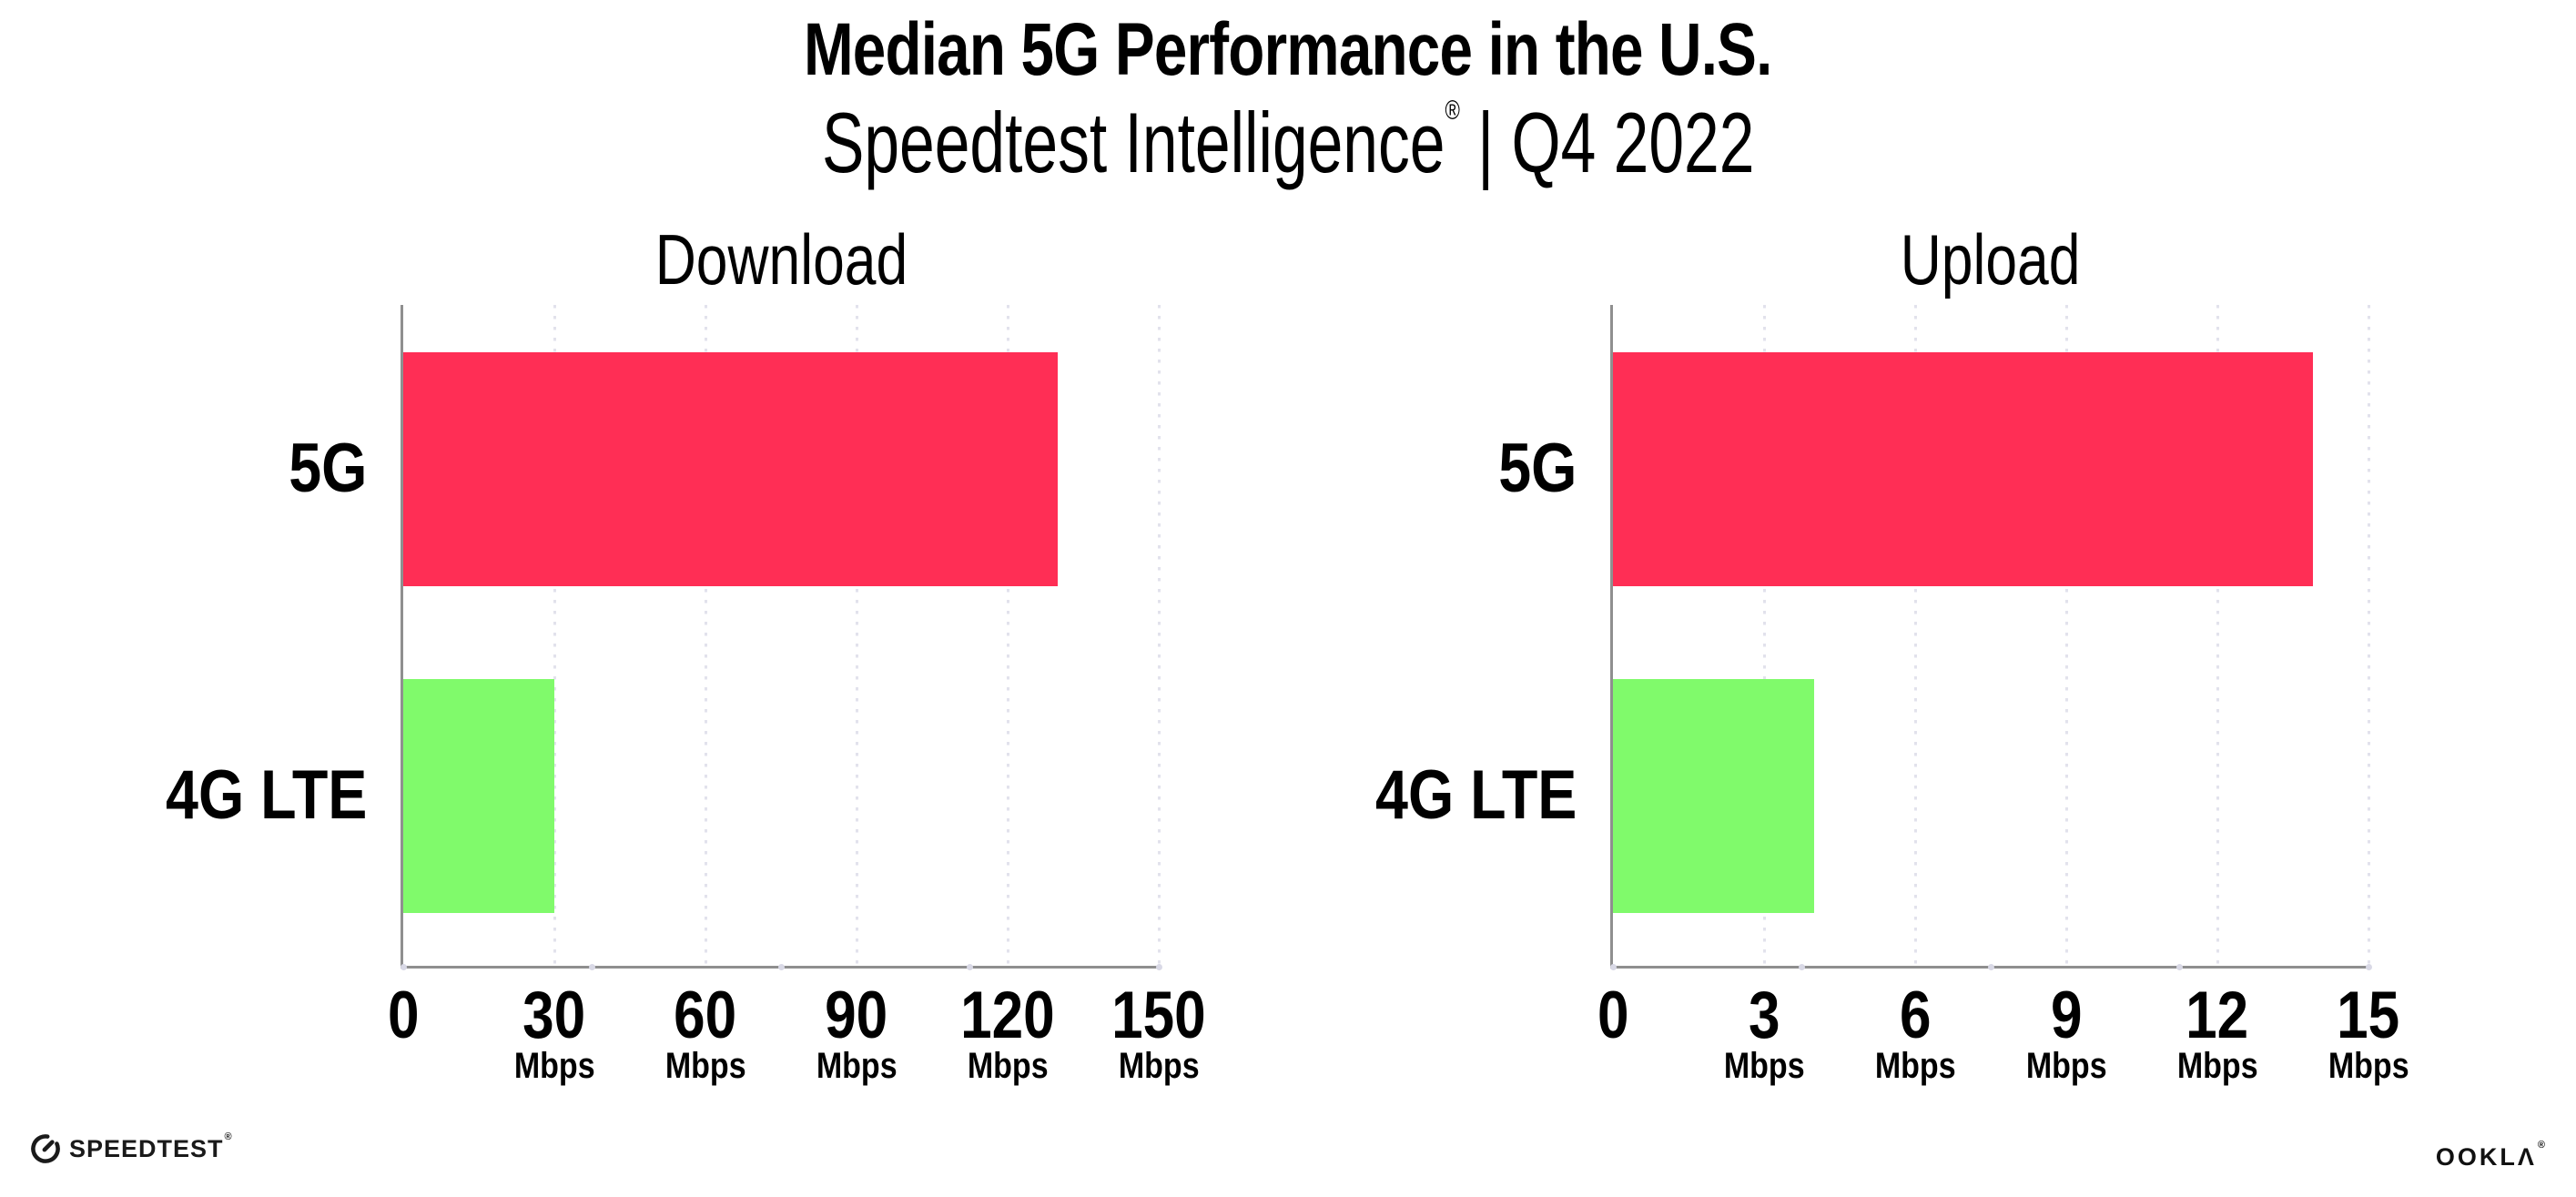 This screenshot has height=1197, width=2576. I want to click on ookla-registered-mark: ®, so click(2542, 1146).